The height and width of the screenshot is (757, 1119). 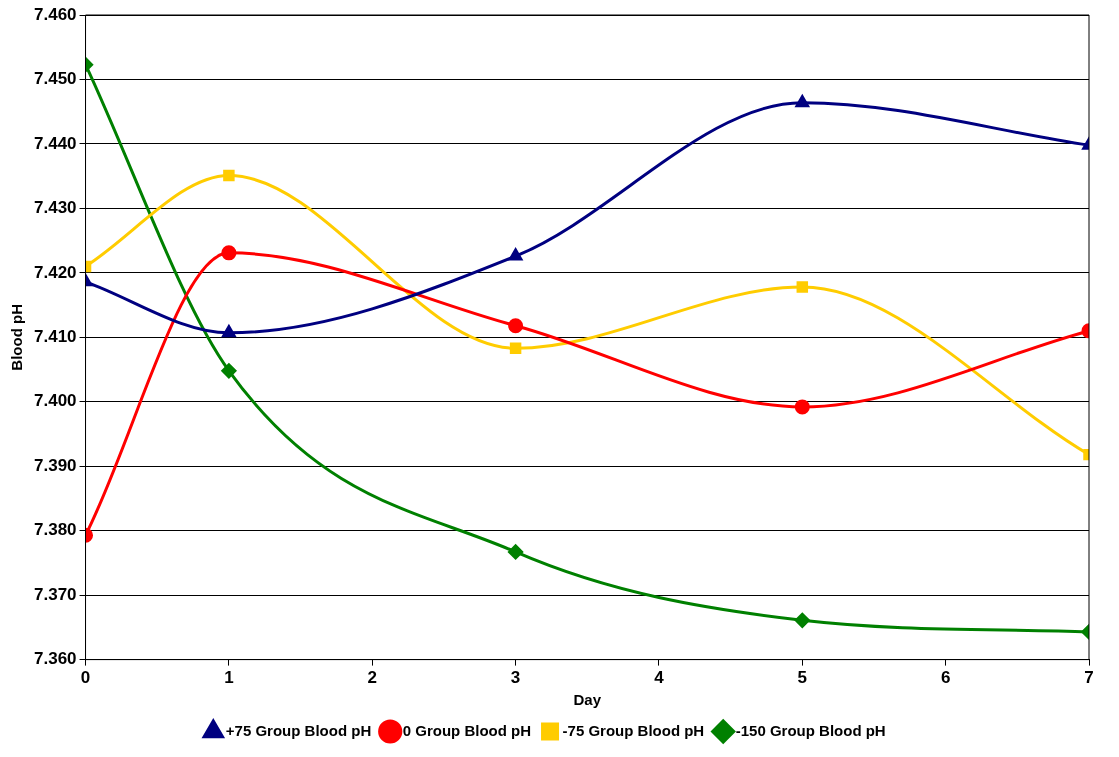 What do you see at coordinates (467, 730) in the screenshot?
I see `legend-label: 0 Group Blood pH` at bounding box center [467, 730].